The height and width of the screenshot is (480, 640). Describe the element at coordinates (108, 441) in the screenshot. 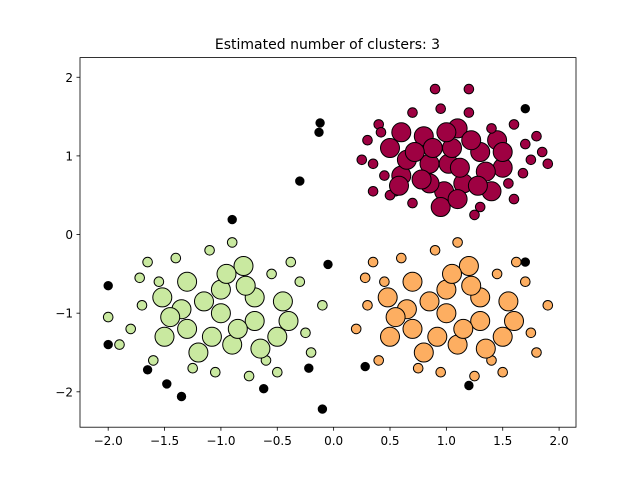

I see `x-tick-label: −2.0` at that location.